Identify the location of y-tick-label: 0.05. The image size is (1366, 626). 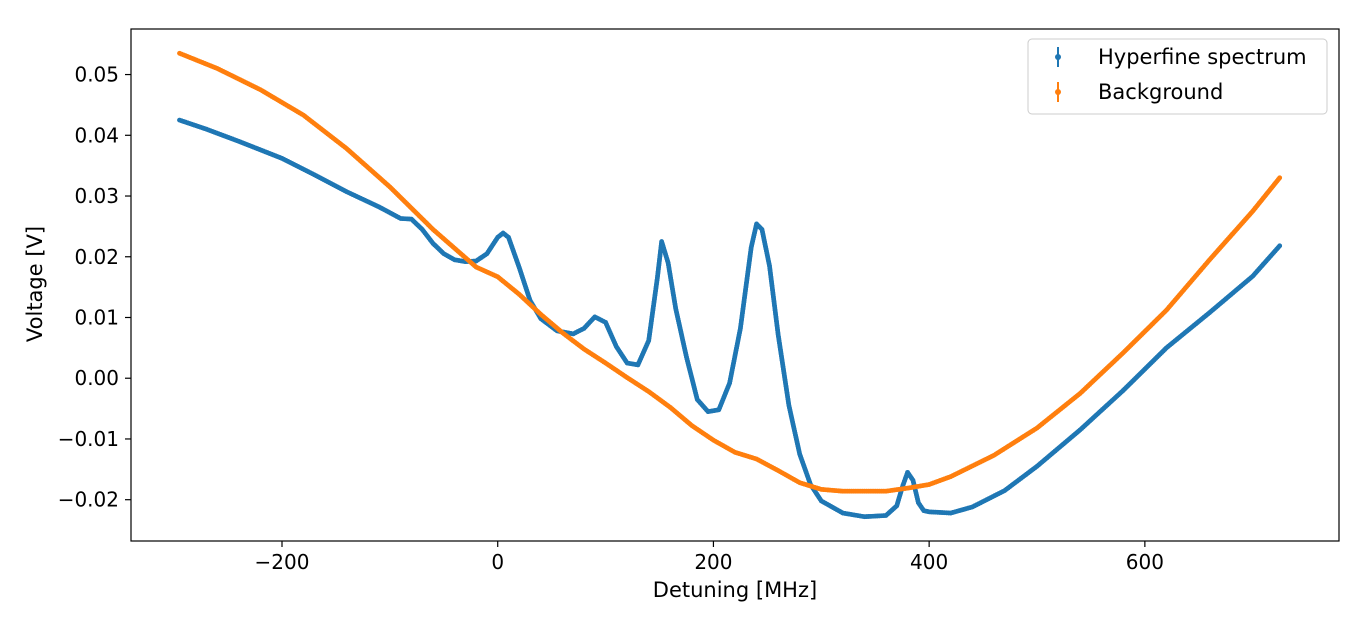
(96, 75).